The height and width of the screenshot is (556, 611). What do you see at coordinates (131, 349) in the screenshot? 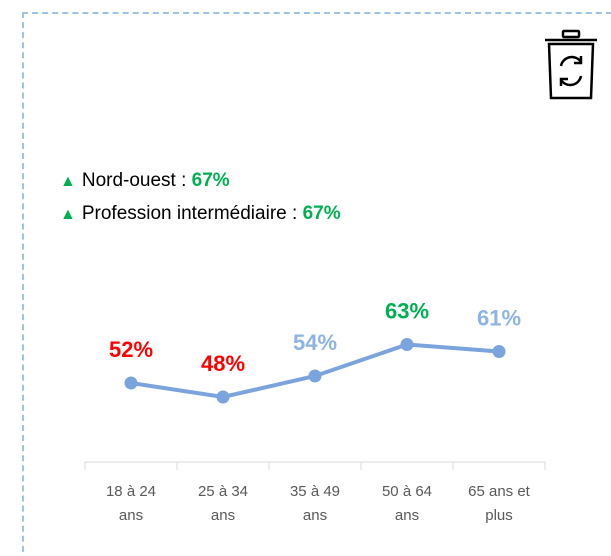
I see `data-label: 52%` at bounding box center [131, 349].